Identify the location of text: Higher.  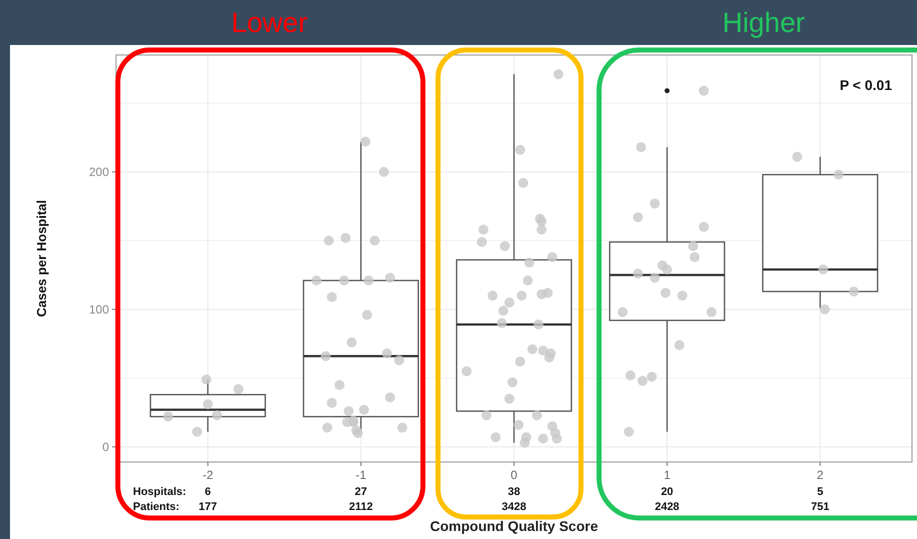
(763, 22).